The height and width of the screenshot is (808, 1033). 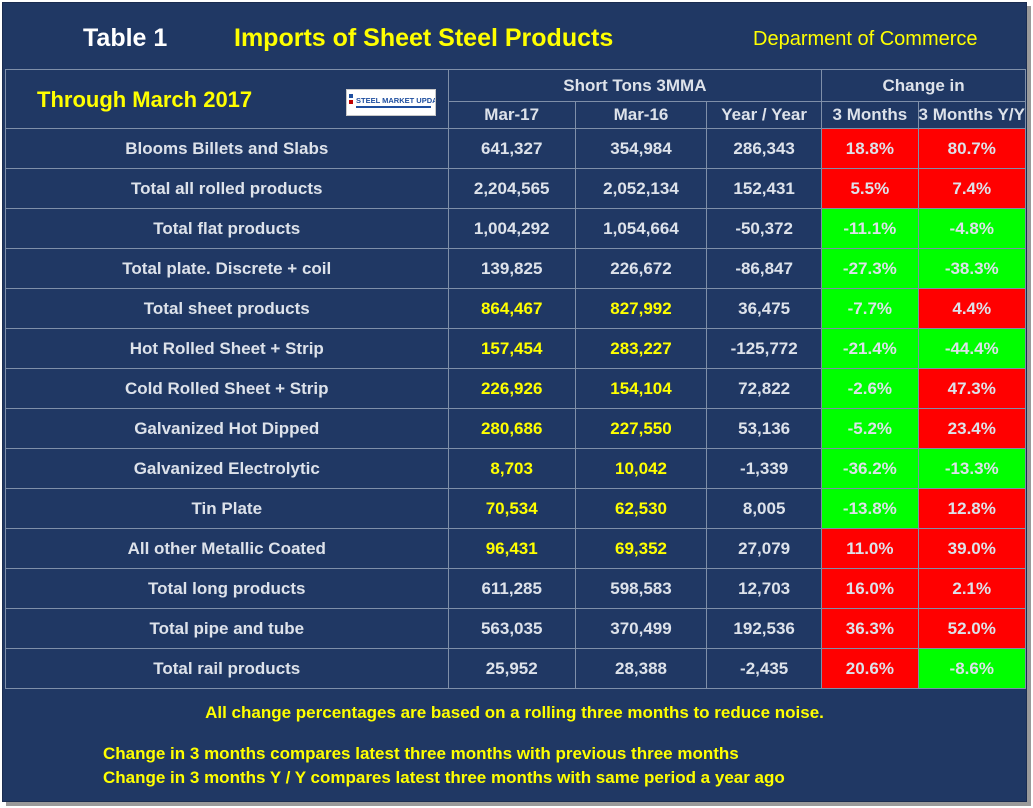 I want to click on cell-mar17: 25,952, so click(x=511, y=668).